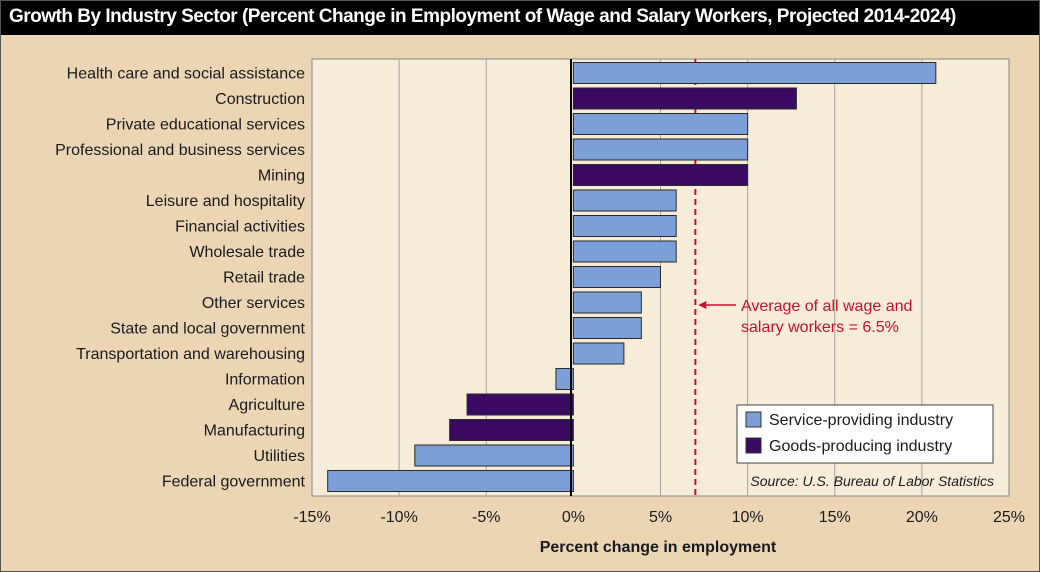 Image resolution: width=1040 pixels, height=572 pixels. Describe the element at coordinates (658, 547) in the screenshot. I see `x-axis-title: Percent change in employment` at that location.